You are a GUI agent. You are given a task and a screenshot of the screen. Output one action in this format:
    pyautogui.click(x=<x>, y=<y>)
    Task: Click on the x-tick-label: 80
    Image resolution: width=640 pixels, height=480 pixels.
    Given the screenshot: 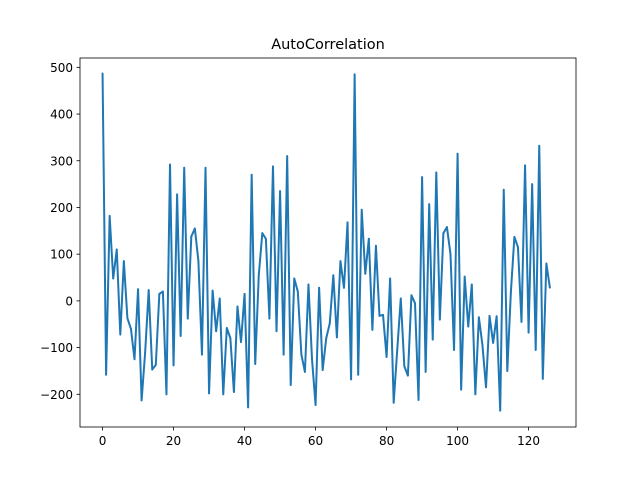 What is the action you would take?
    pyautogui.click(x=386, y=441)
    